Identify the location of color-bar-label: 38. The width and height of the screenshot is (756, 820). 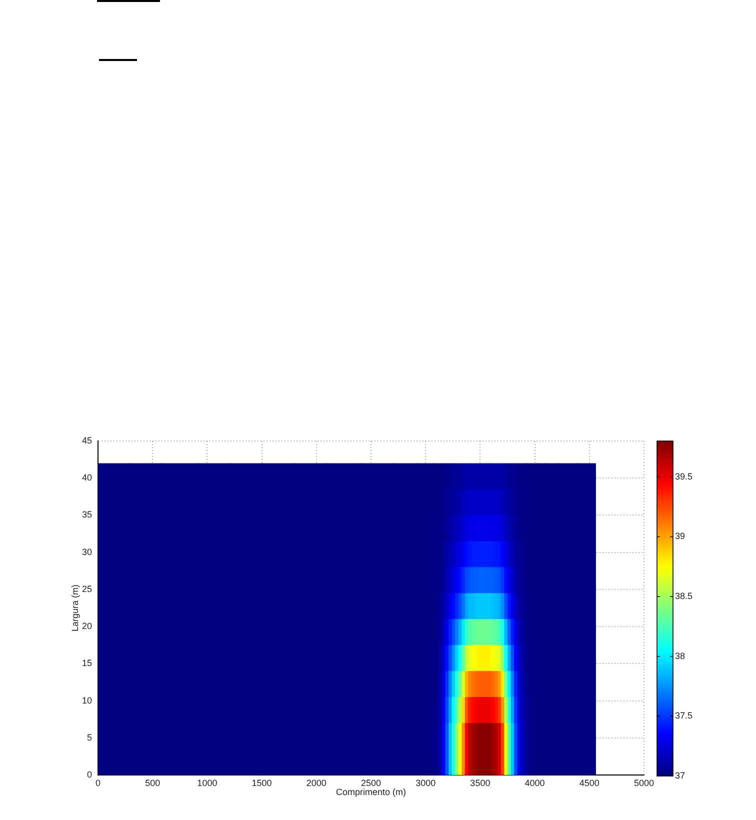
(680, 655).